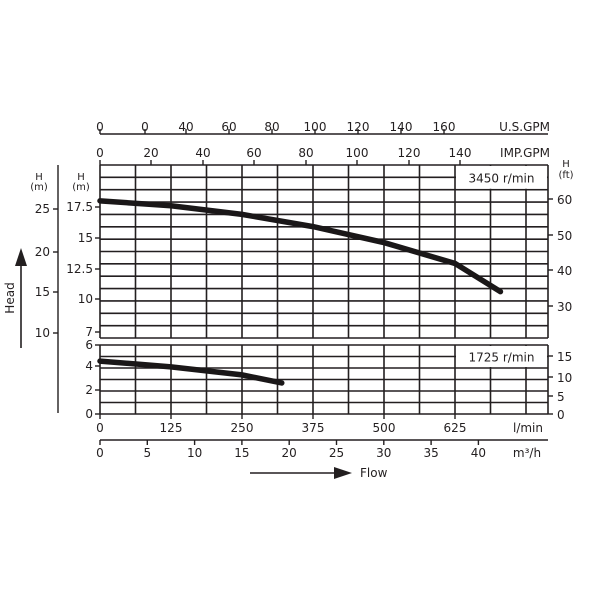 This screenshot has width=600, height=600. Describe the element at coordinates (383, 453) in the screenshot. I see `m3h-tick: 30` at that location.